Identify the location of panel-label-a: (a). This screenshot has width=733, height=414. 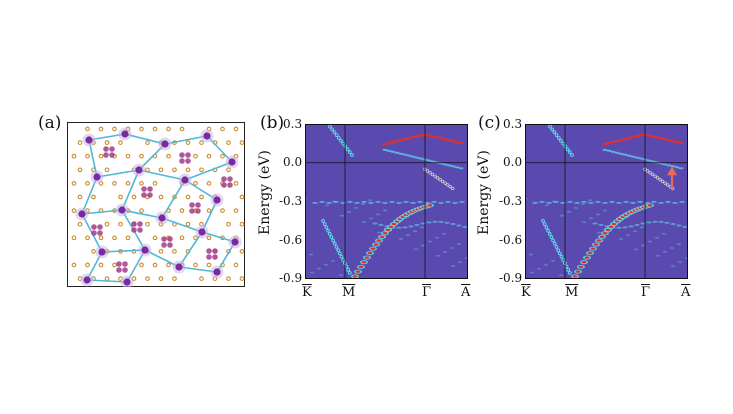
(50, 123).